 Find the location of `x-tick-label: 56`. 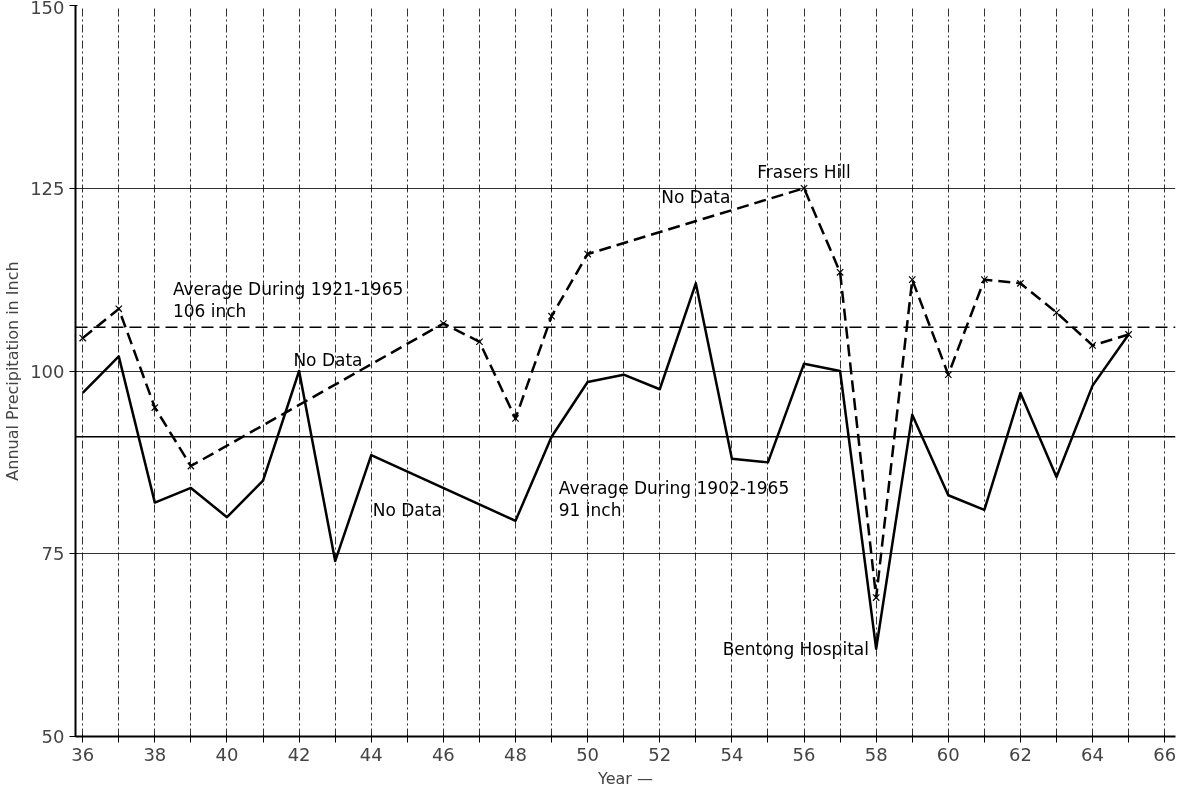

x-tick-label: 56 is located at coordinates (804, 754).